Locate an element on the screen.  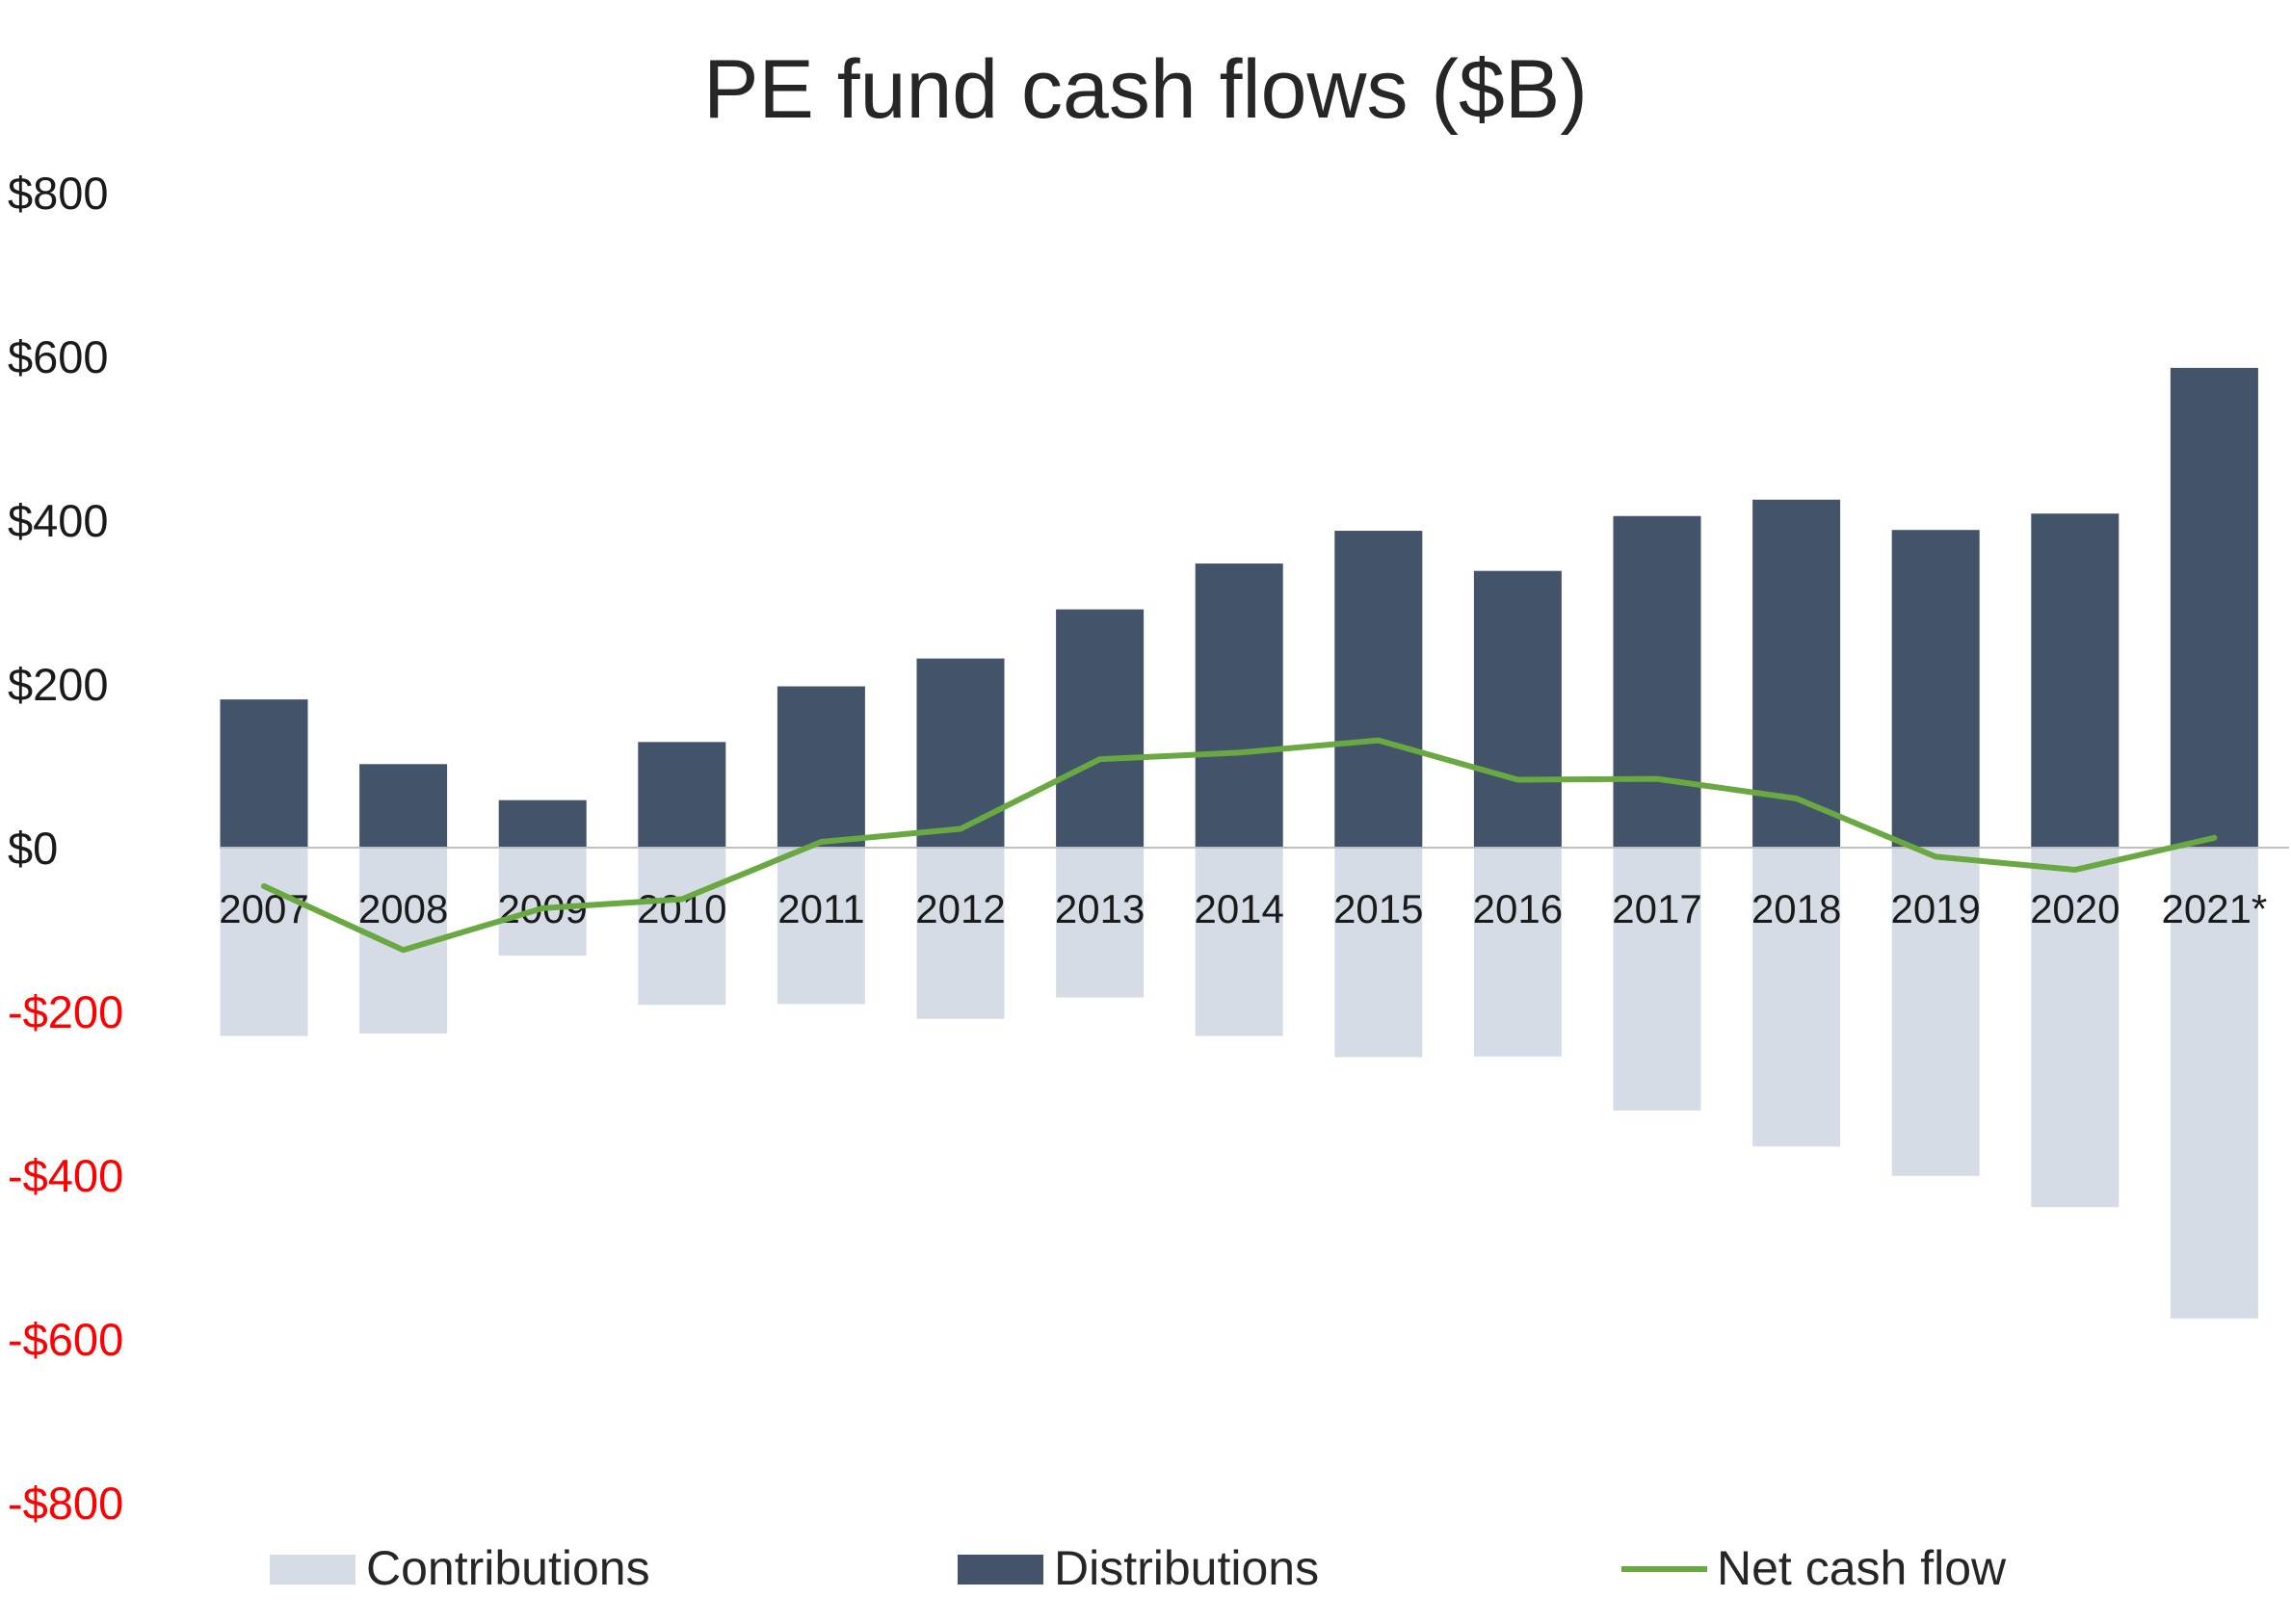
bar-contributions-2015 is located at coordinates (1378, 953).